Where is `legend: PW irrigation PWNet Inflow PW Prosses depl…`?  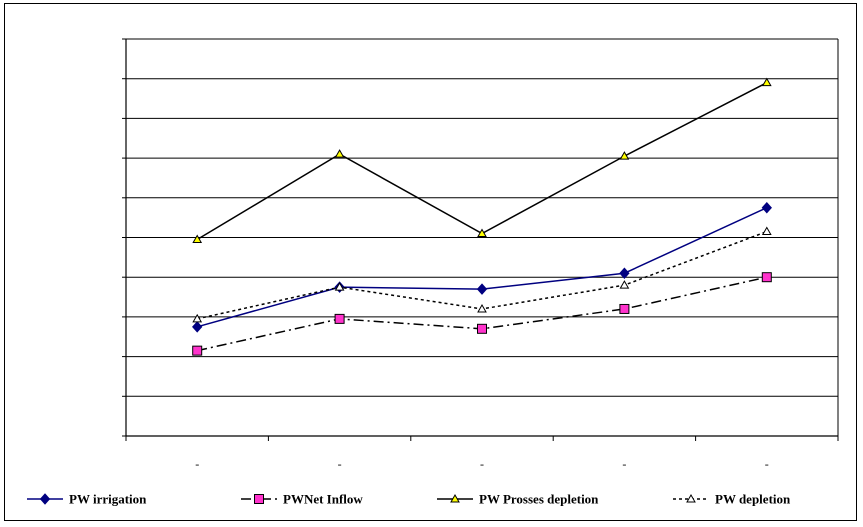 legend: PW irrigation PWNet Inflow PW Prosses depl… is located at coordinates (409, 499).